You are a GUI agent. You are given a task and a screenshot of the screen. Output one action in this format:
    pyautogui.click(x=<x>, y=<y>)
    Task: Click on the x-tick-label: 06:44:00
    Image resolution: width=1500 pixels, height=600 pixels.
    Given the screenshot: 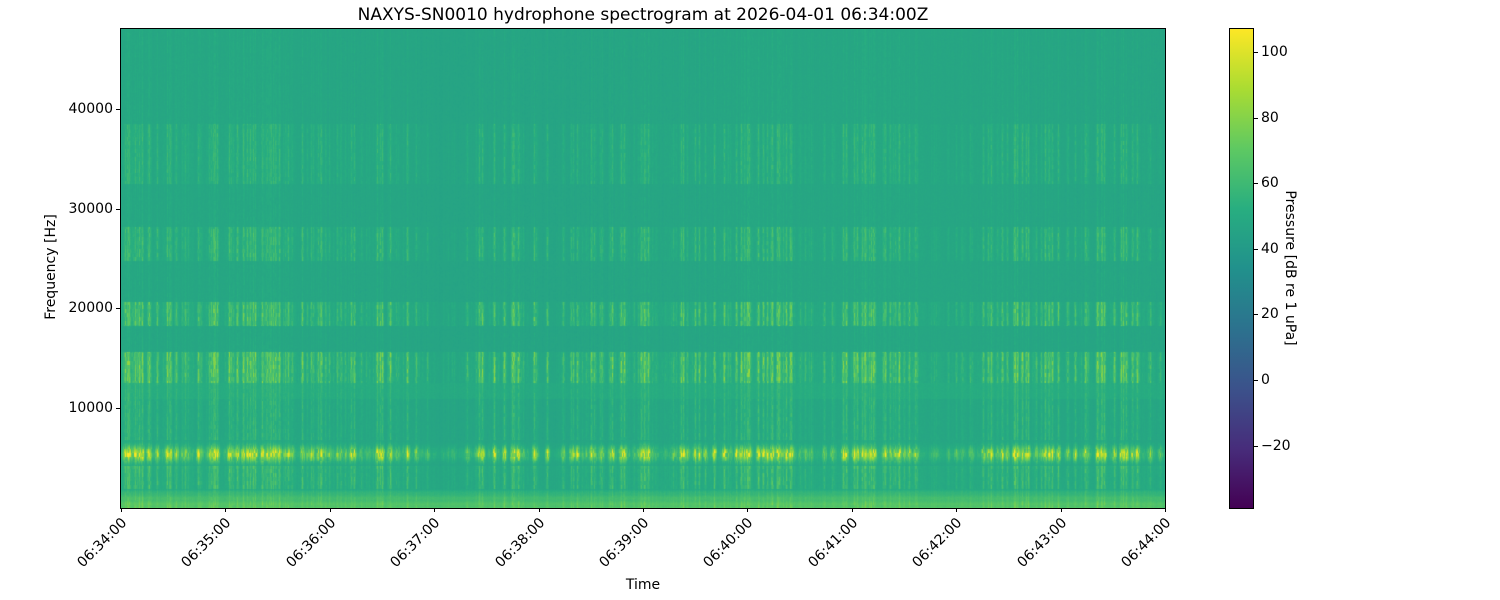 What is the action you would take?
    pyautogui.click(x=1146, y=543)
    